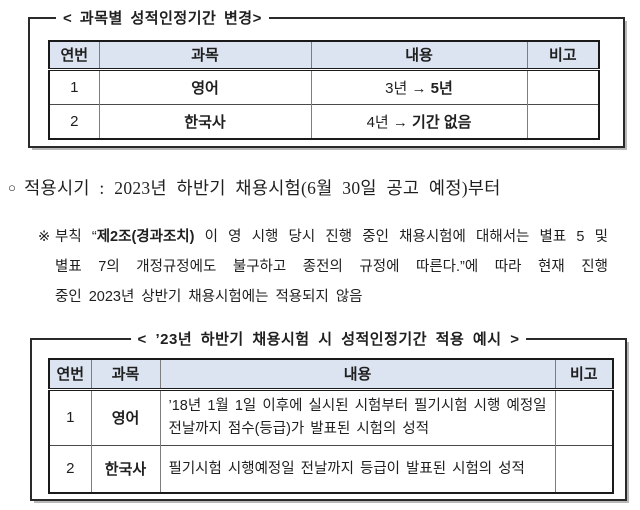 The height and width of the screenshot is (510, 640). What do you see at coordinates (145, 237) in the screenshot?
I see `note-line1-bold: 제2조(경과조치)` at bounding box center [145, 237].